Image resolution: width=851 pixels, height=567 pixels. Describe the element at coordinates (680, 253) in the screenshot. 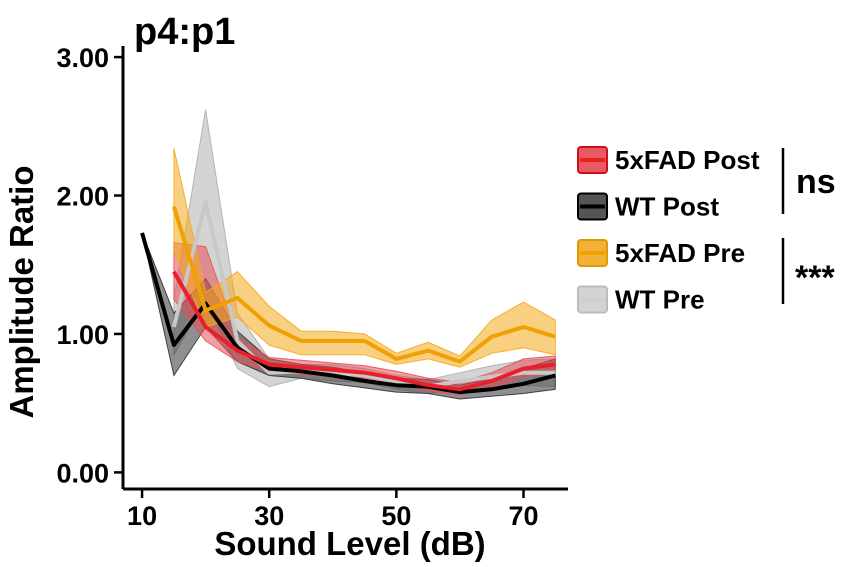

I see `legend-label-5xfad-pre: 5xFAD Pre` at that location.